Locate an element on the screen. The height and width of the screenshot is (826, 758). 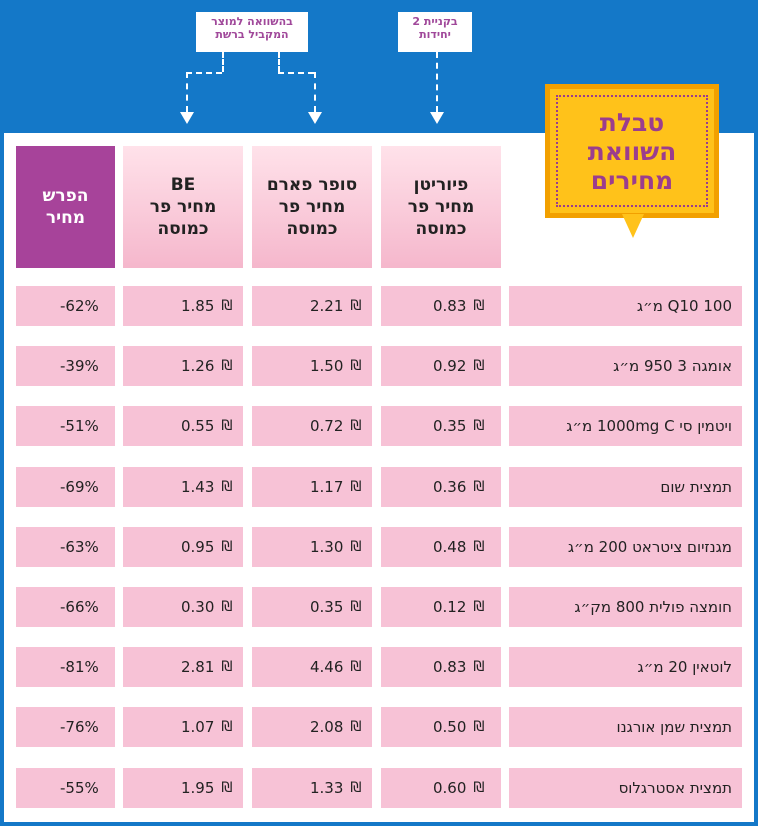
price-difference-cell-value: -76% is located at coordinates (79, 727).